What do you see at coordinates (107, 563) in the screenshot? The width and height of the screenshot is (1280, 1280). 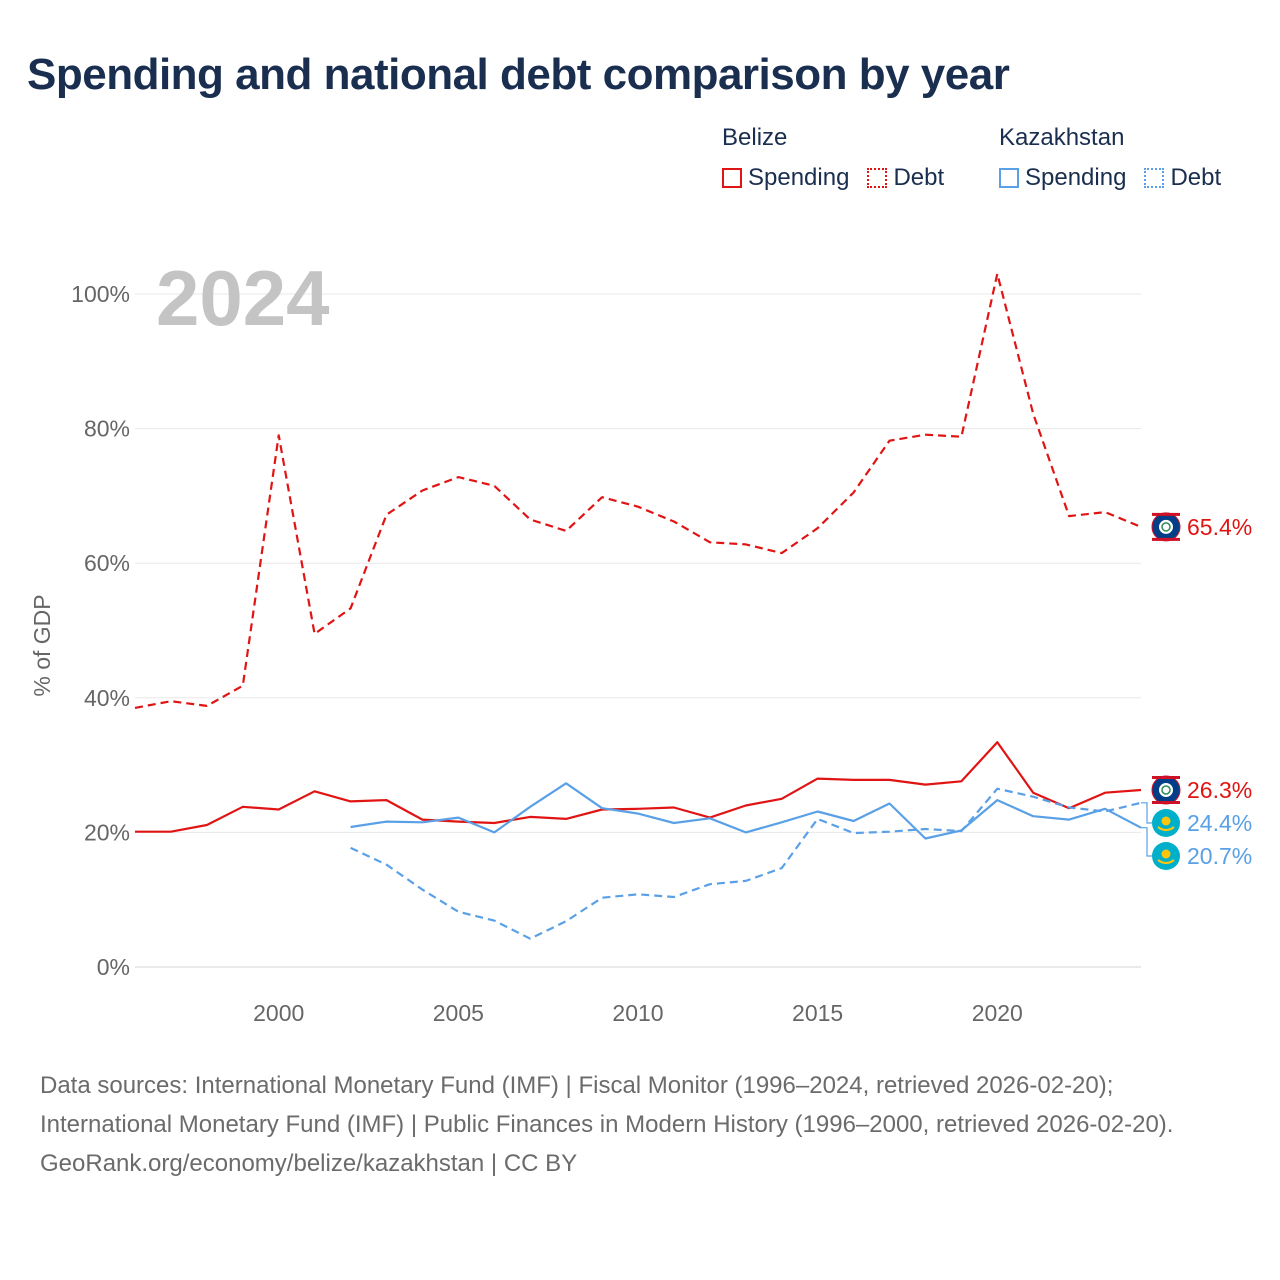 I see `y-tick-label: 60%` at bounding box center [107, 563].